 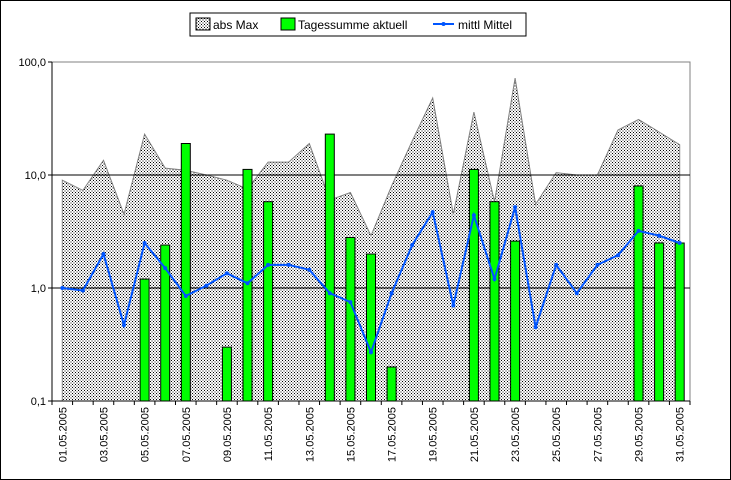 What do you see at coordinates (681, 434) in the screenshot?
I see `x-tick-label: 31.05.2005` at bounding box center [681, 434].